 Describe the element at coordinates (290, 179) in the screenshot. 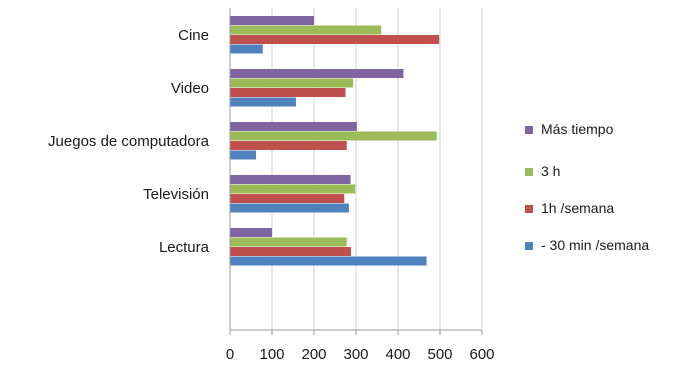

I see `bar-televisión-series-3` at that location.